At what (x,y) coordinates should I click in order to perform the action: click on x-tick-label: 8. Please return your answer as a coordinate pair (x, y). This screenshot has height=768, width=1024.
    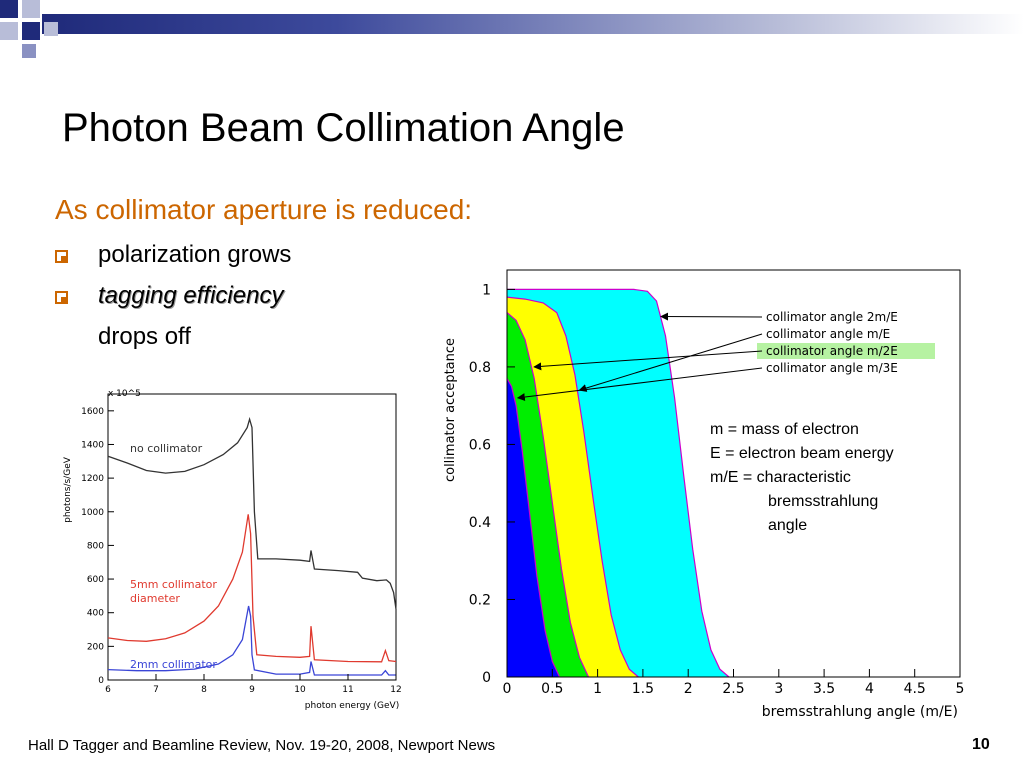
    Looking at the image, I should click on (204, 690).